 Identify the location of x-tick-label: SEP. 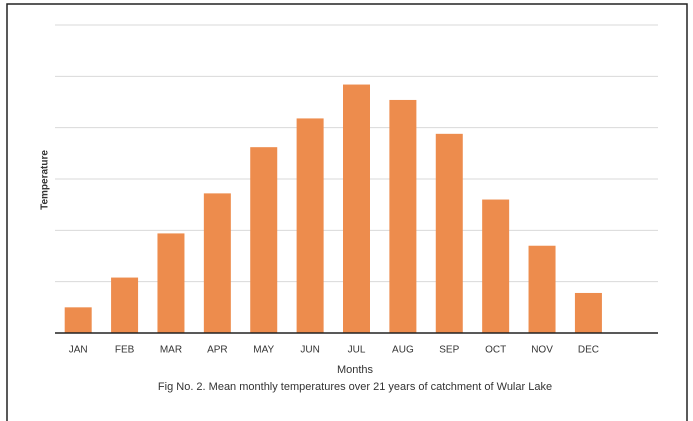
(449, 350).